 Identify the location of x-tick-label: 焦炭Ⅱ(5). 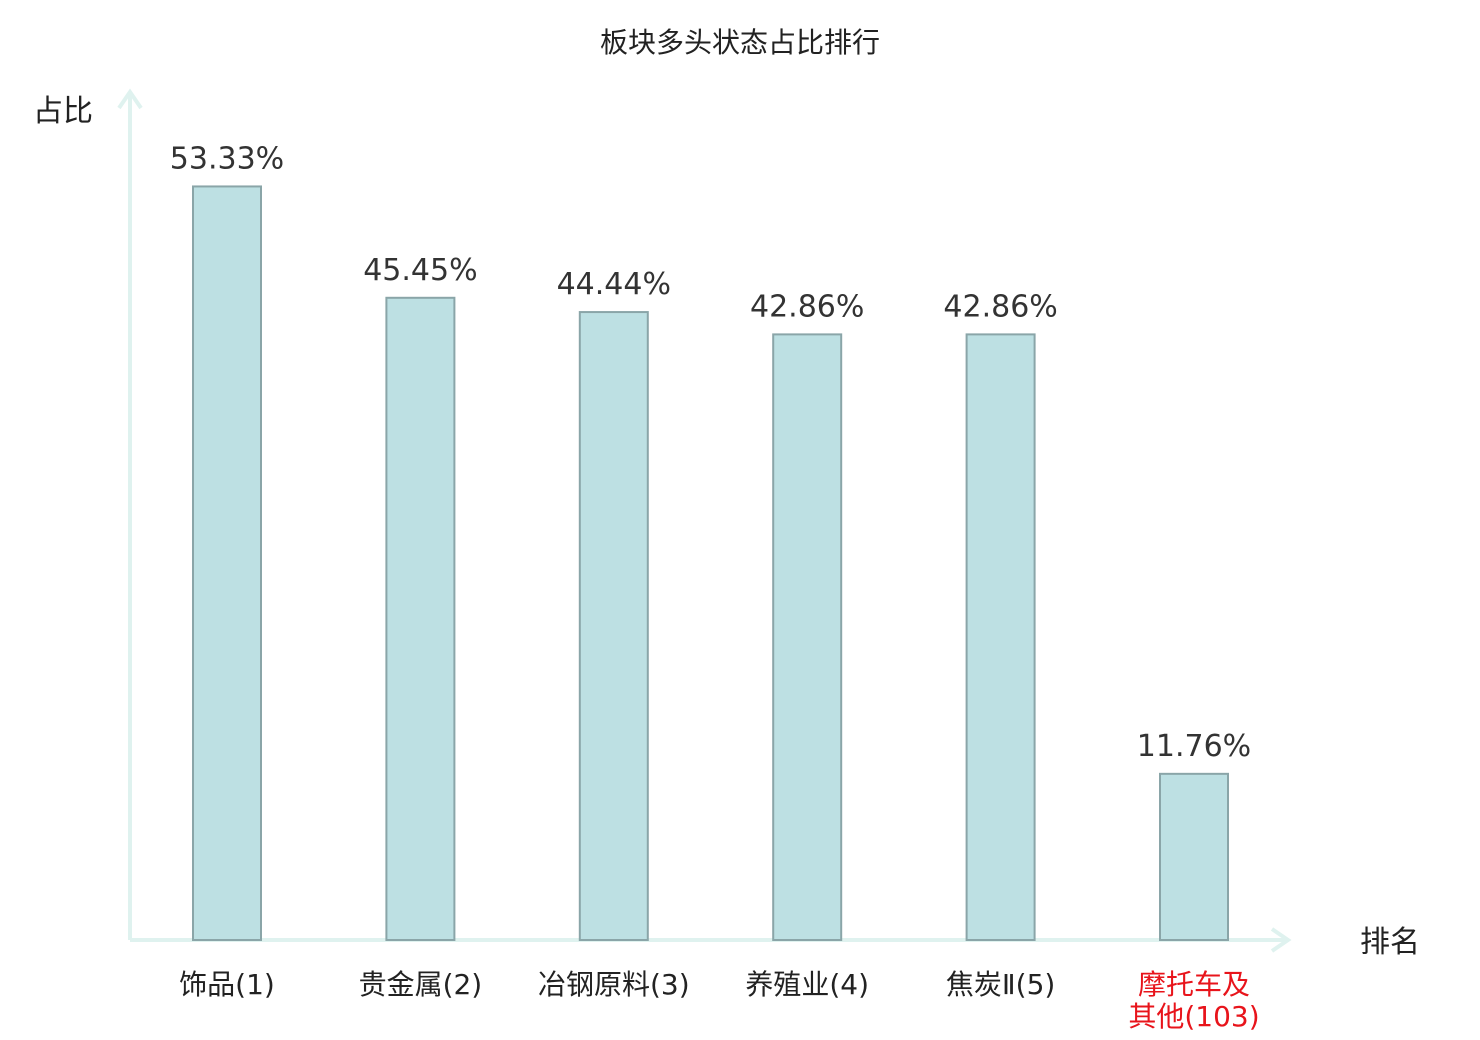
(1000, 984).